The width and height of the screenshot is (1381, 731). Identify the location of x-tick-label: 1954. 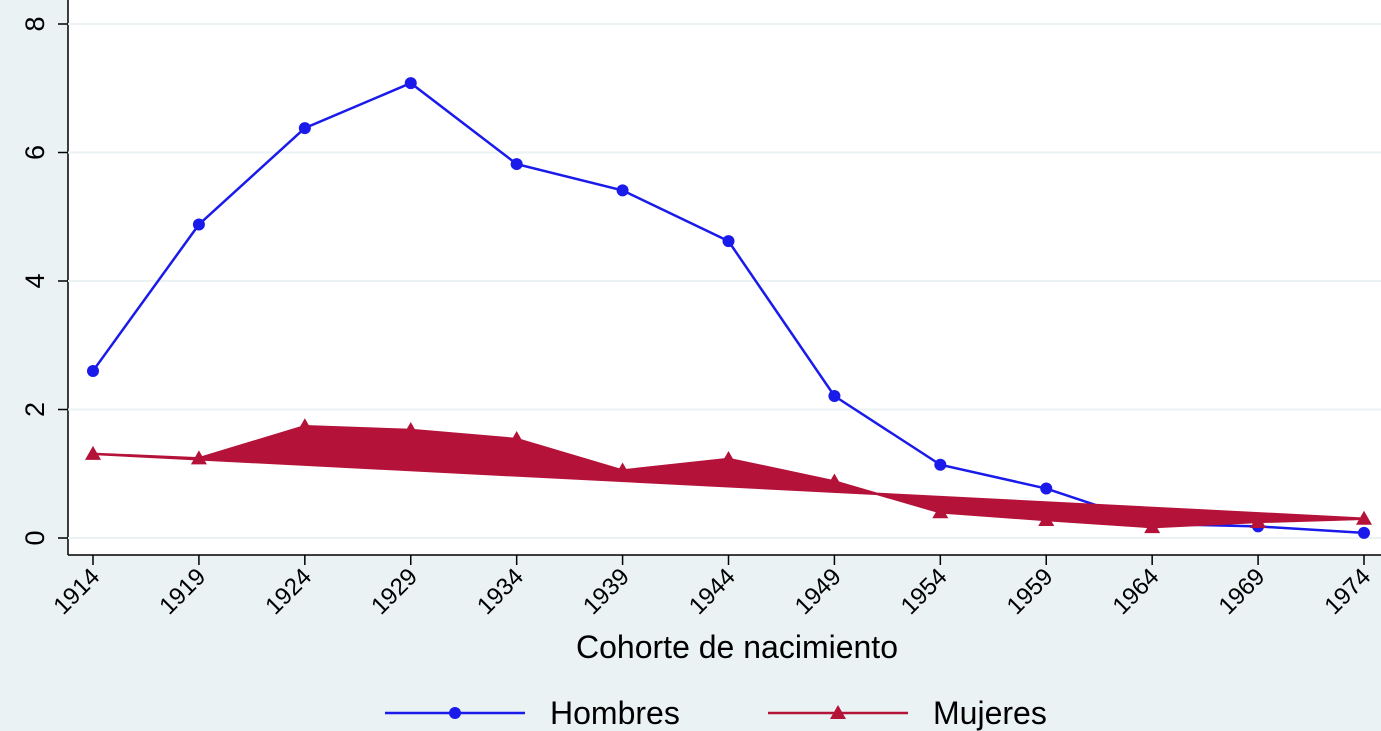
(924, 591).